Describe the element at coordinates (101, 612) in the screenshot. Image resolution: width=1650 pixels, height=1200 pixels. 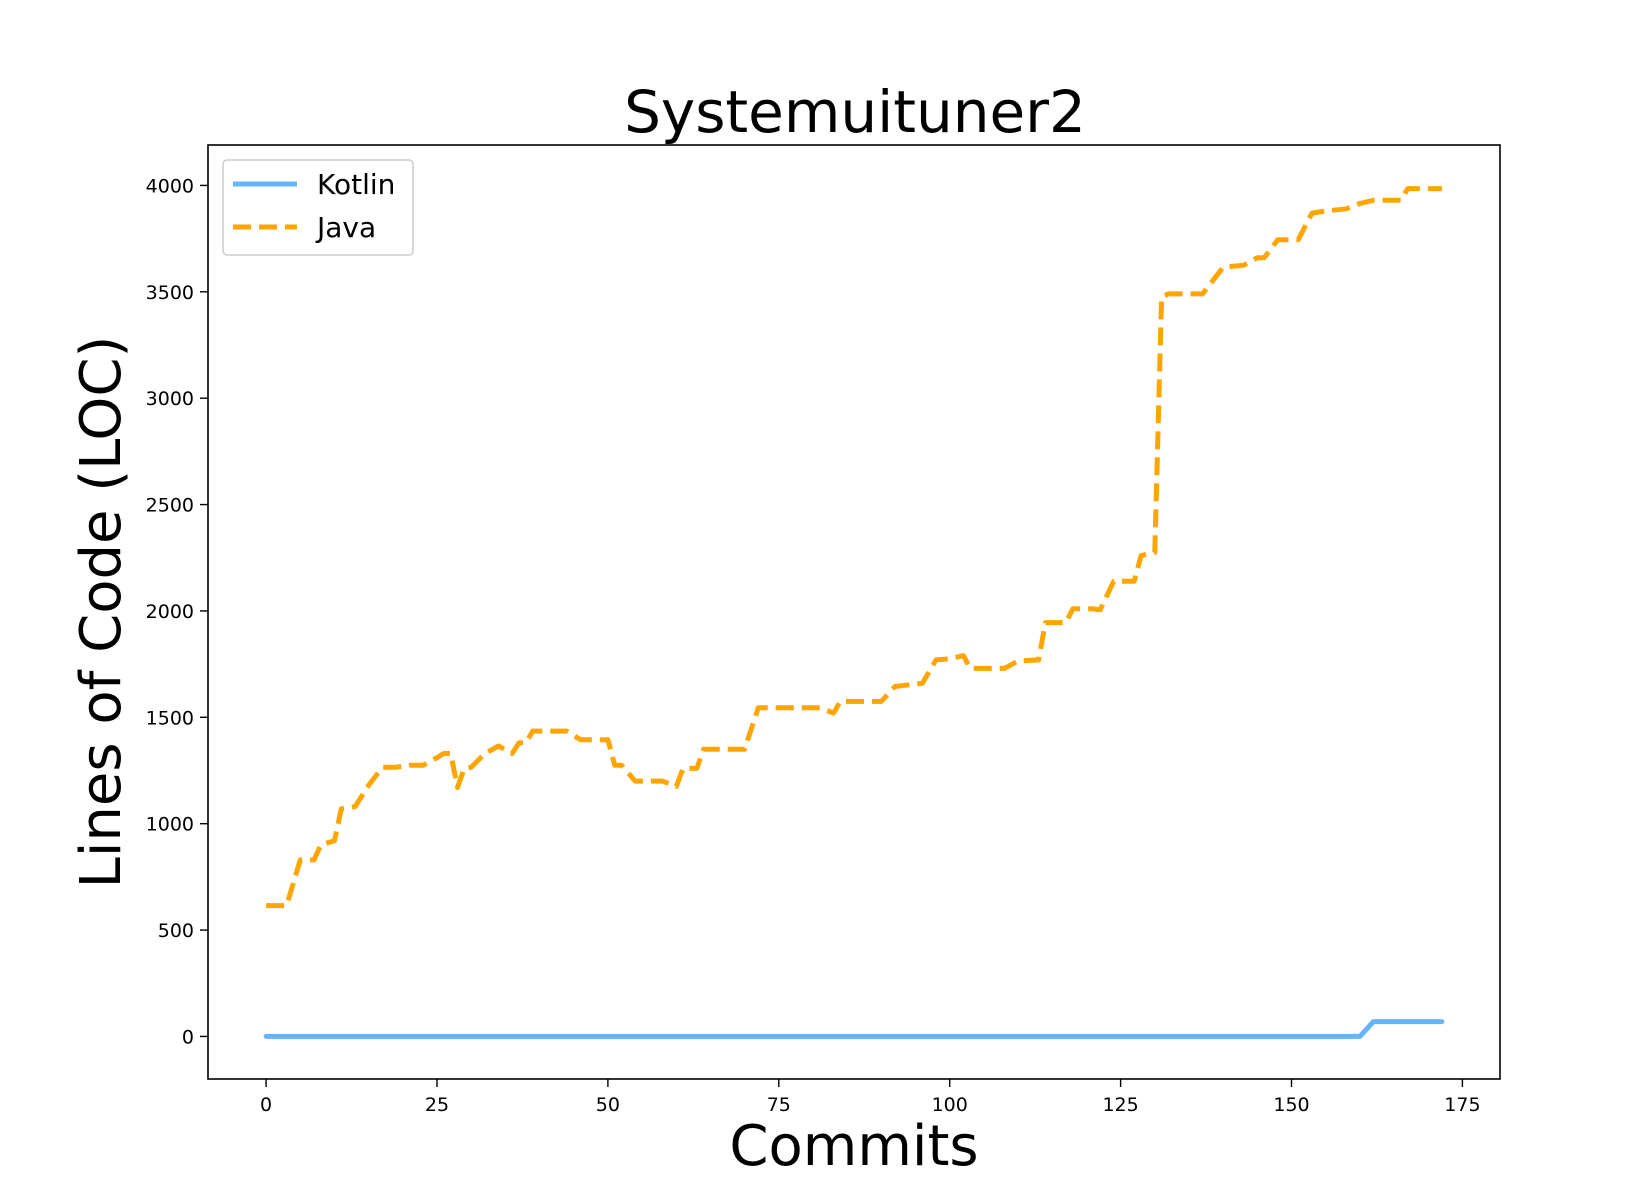
I see `y-axis-label: Lines of Code (LOC)` at that location.